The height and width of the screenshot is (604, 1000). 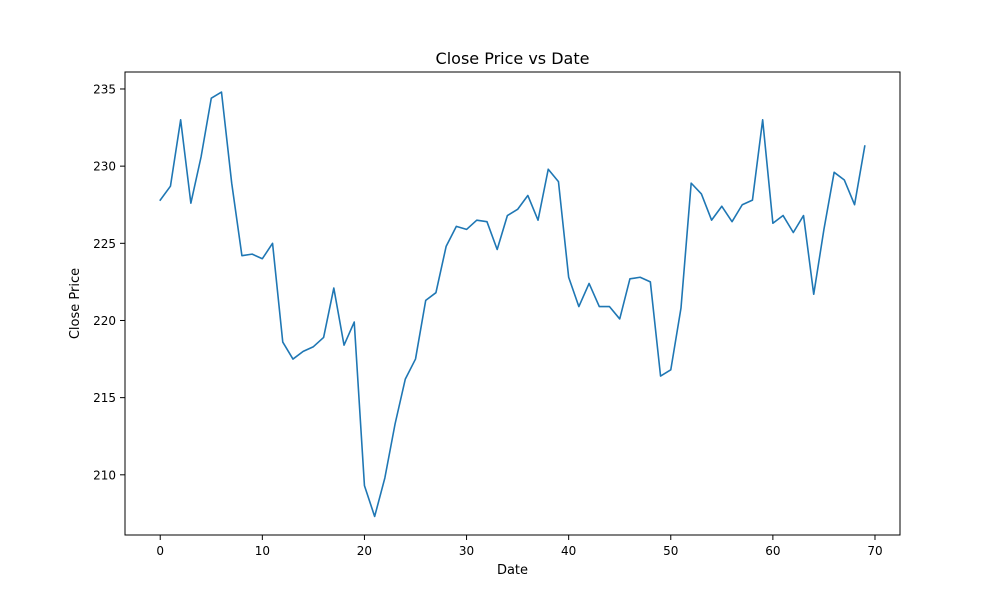 I want to click on x-tick-label: 30, so click(x=466, y=551).